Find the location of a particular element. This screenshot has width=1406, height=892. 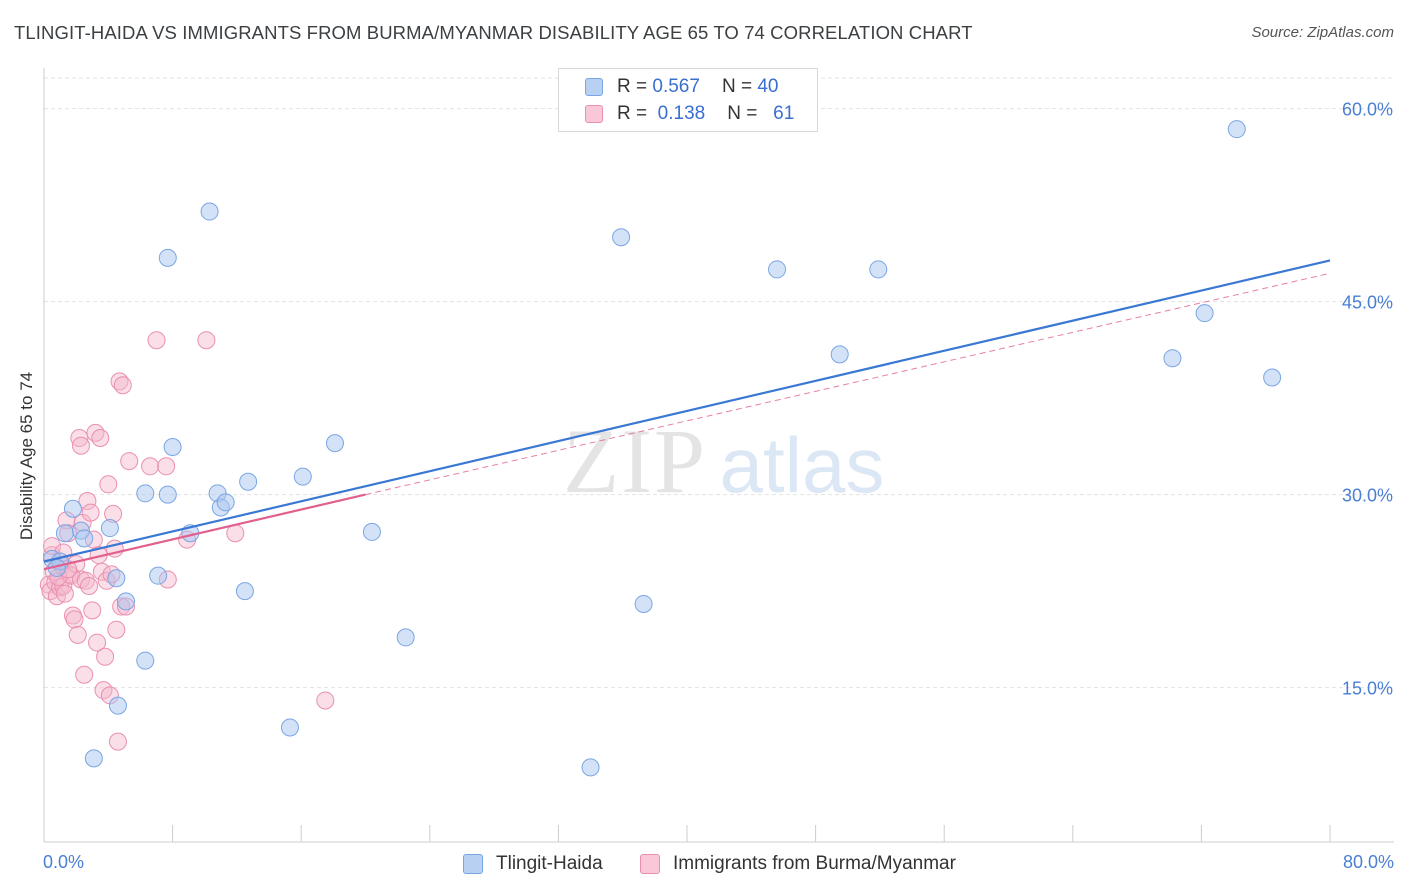

legend-row-tlingit: R = 0.567 N = 40 is located at coordinates (681, 87).